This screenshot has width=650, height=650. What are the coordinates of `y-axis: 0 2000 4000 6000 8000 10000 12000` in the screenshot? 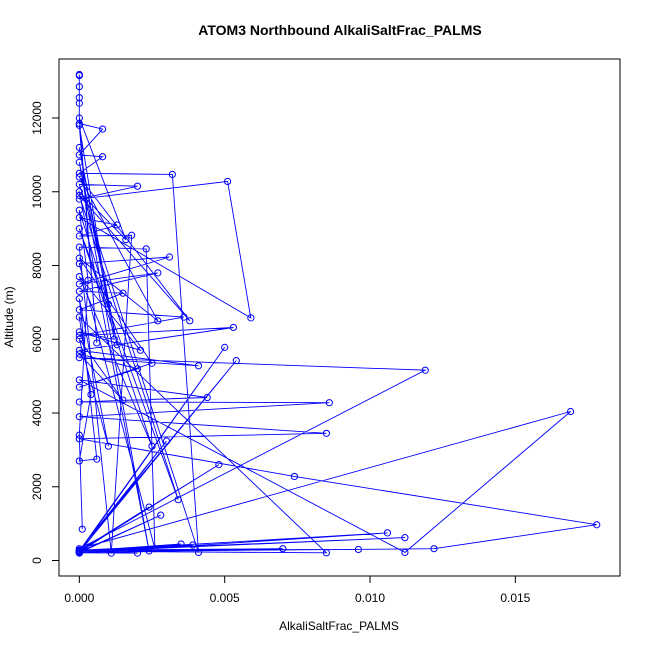 It's located at (45, 332).